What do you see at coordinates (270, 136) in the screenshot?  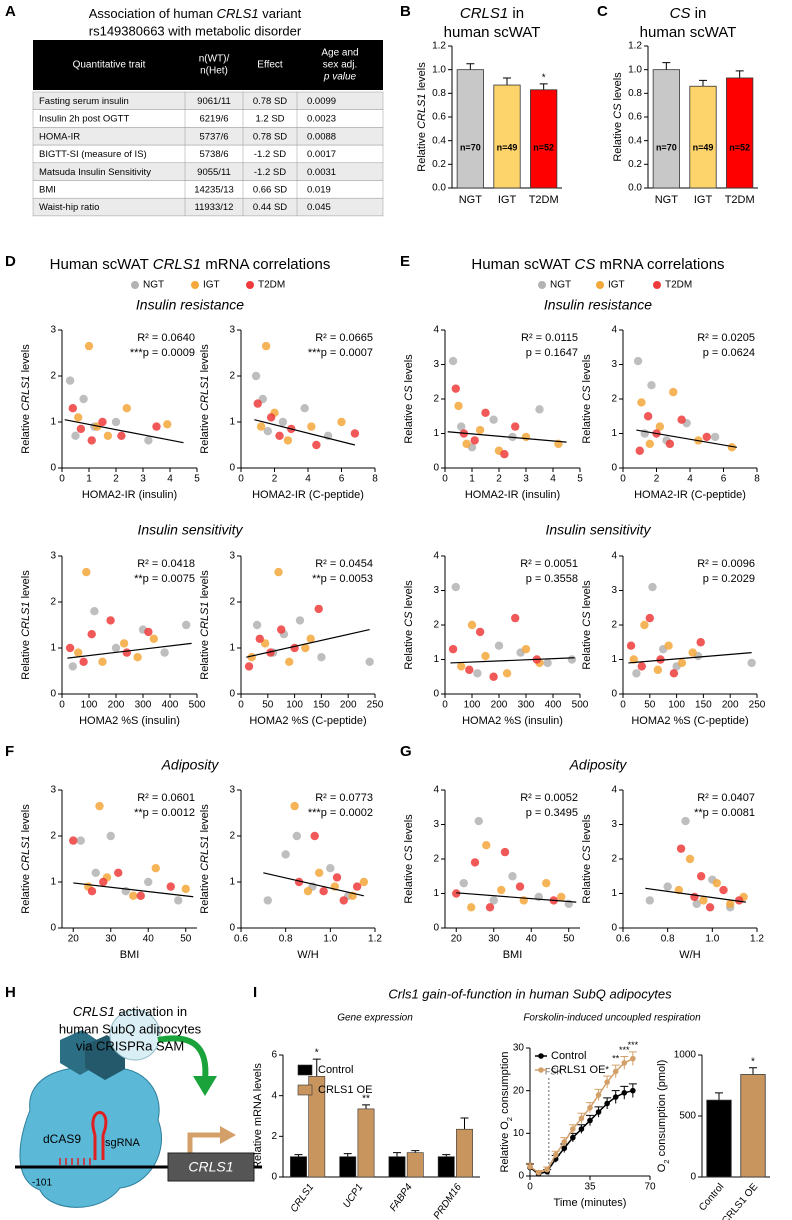 I see `table-cell: 0.78 SD` at bounding box center [270, 136].